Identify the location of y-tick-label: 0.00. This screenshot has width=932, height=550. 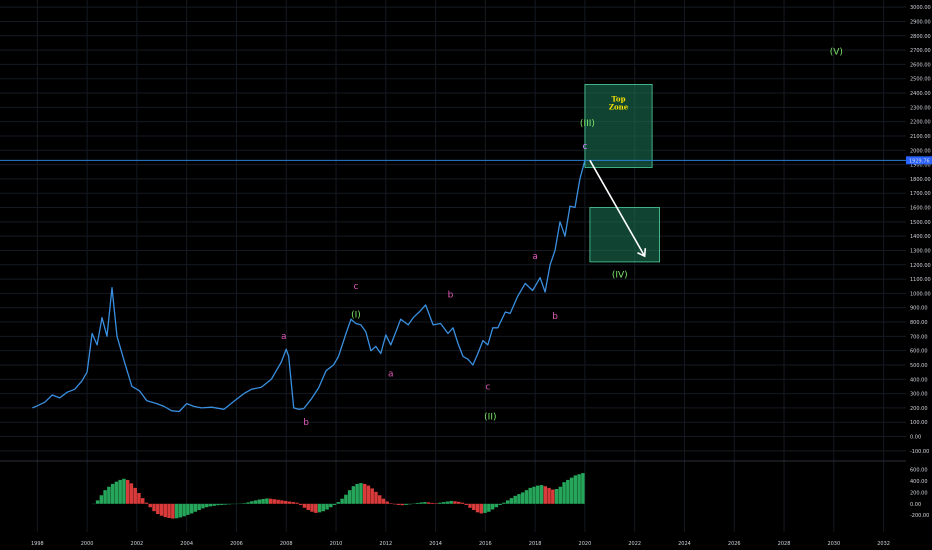
(915, 438).